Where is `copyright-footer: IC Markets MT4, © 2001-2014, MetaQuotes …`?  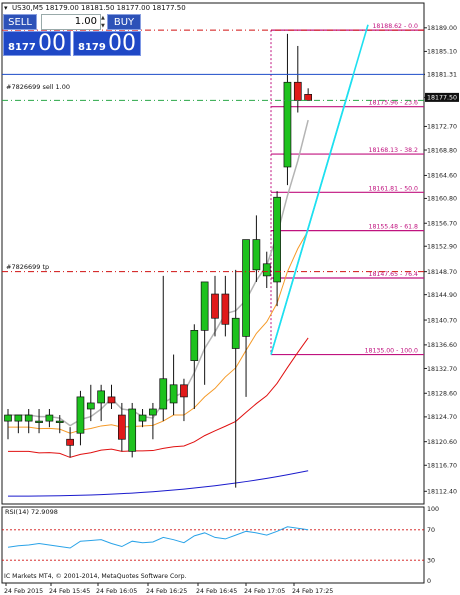
copyright-footer: IC Markets MT4, © 2001-2014, MetaQuotes … is located at coordinates (95, 576).